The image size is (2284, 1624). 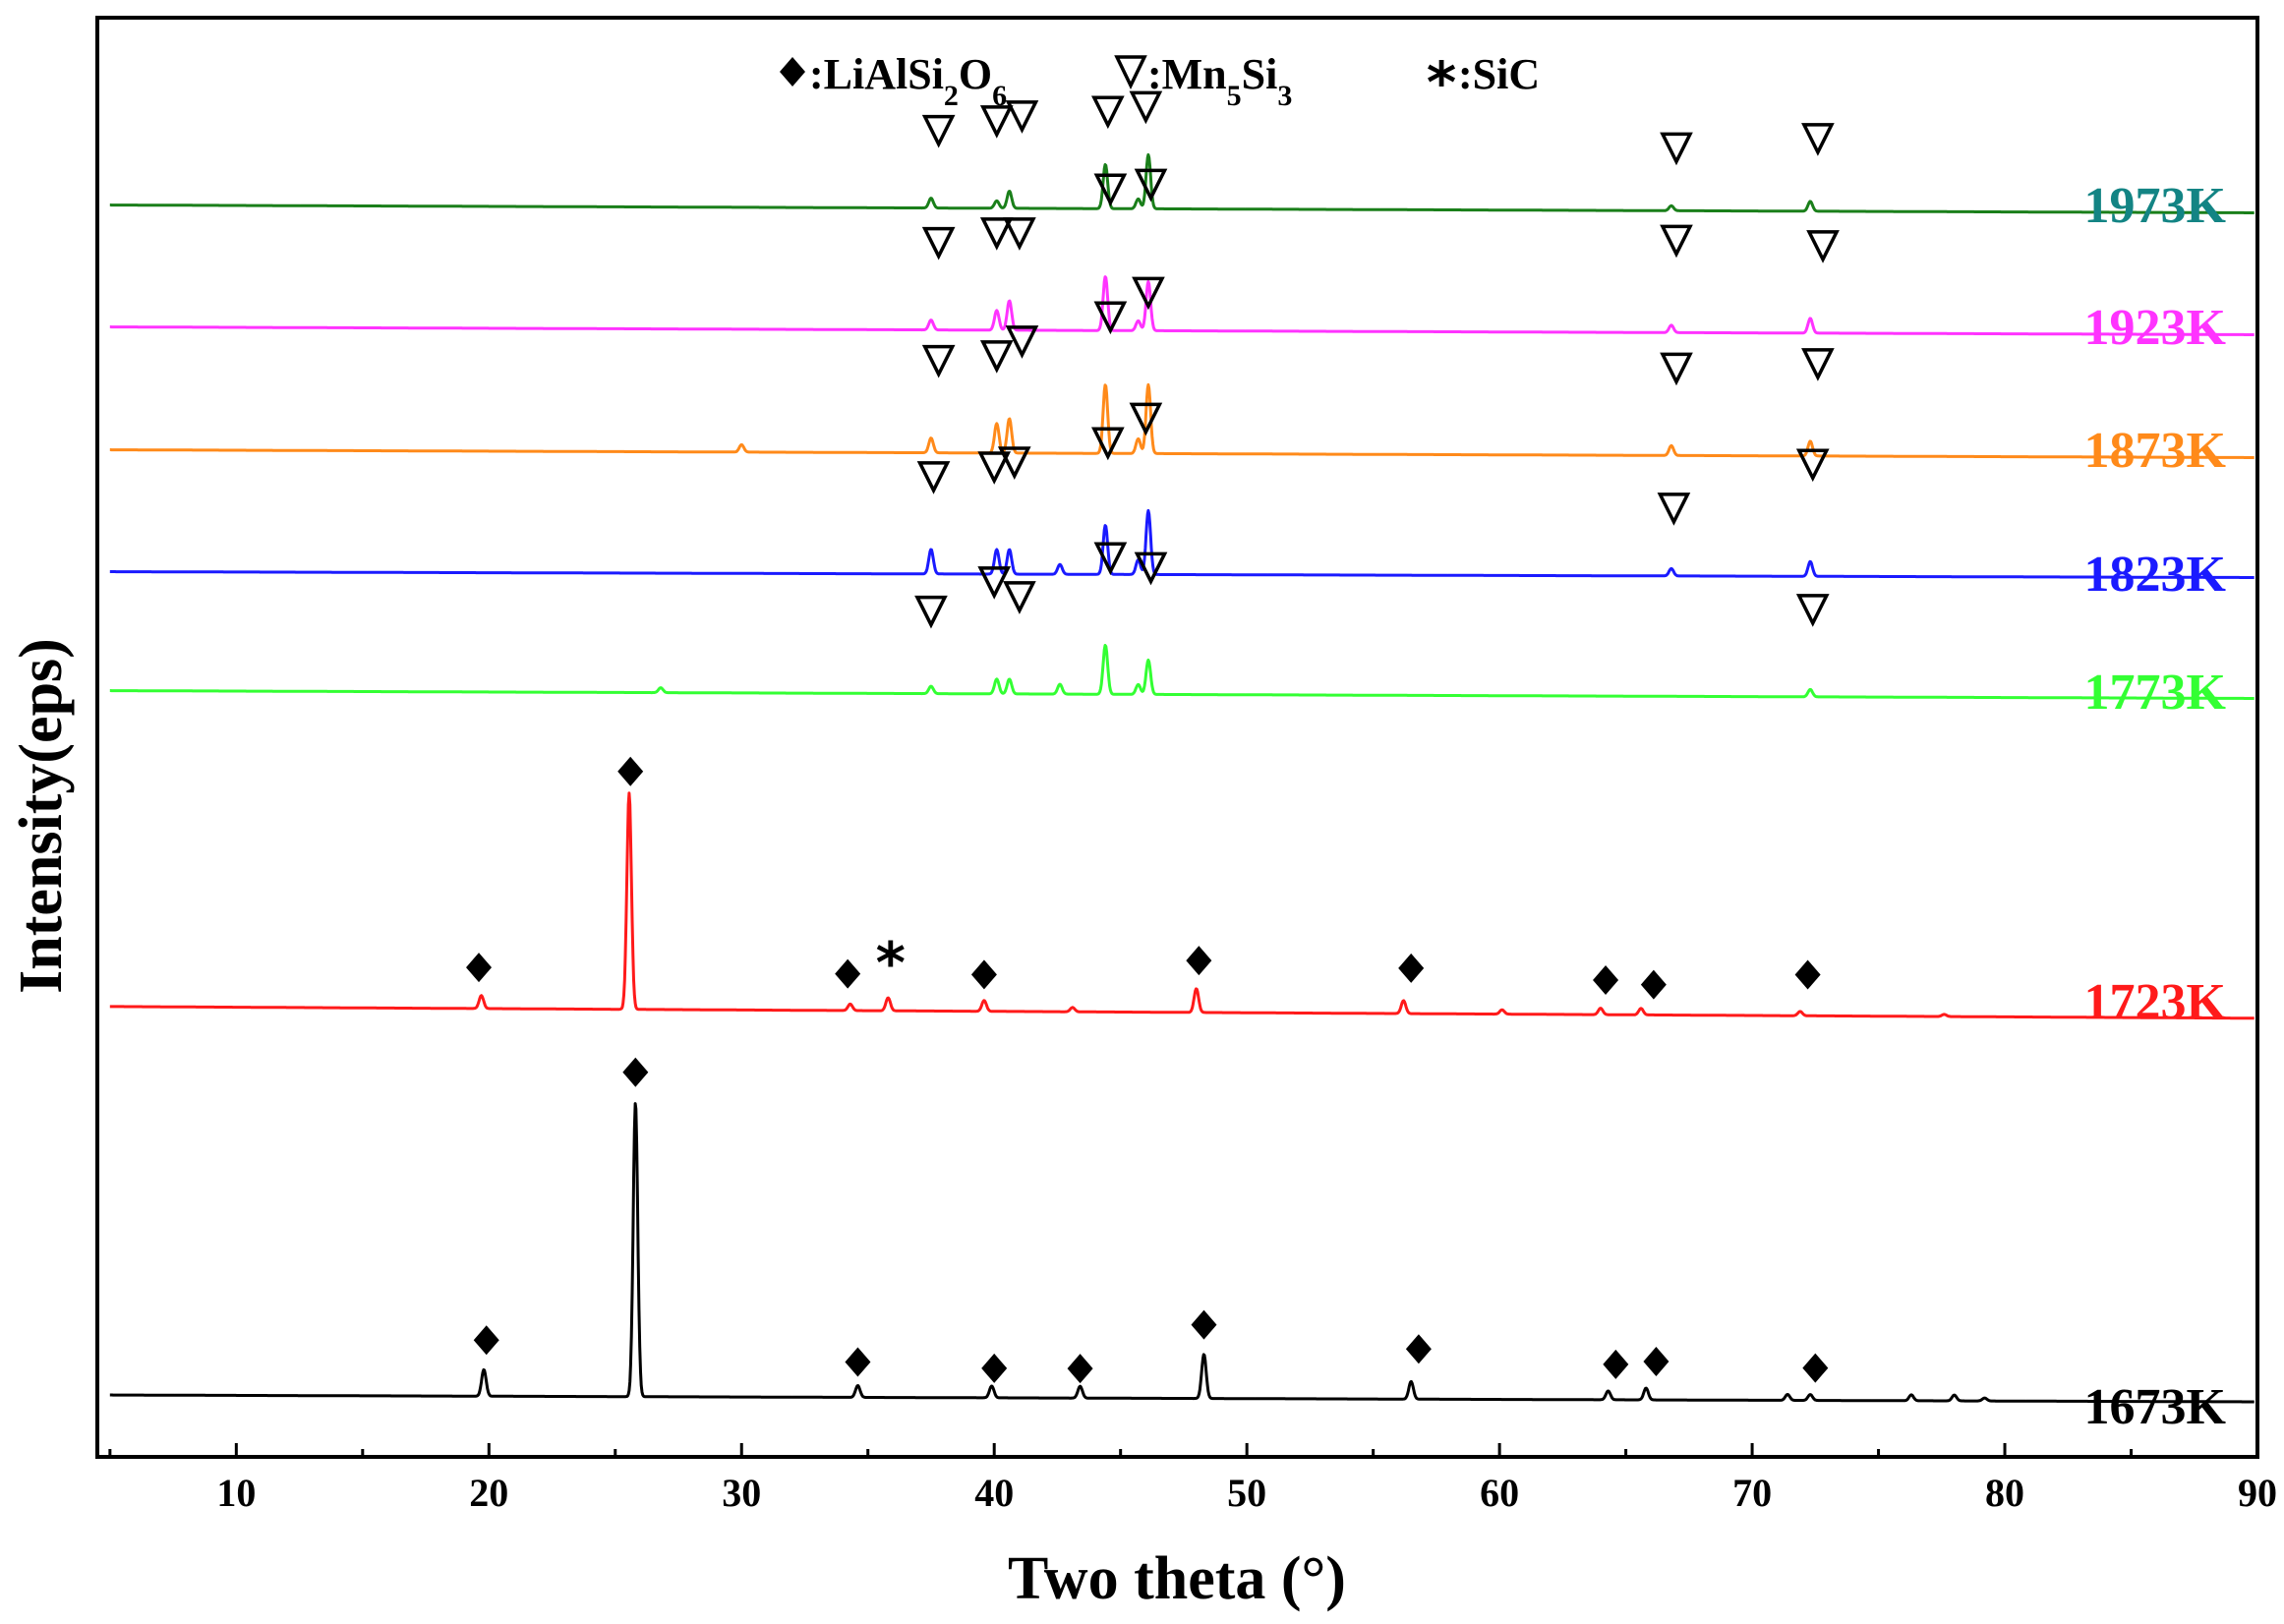 What do you see at coordinates (1182, 905) in the screenshot?
I see `trace-1723k` at bounding box center [1182, 905].